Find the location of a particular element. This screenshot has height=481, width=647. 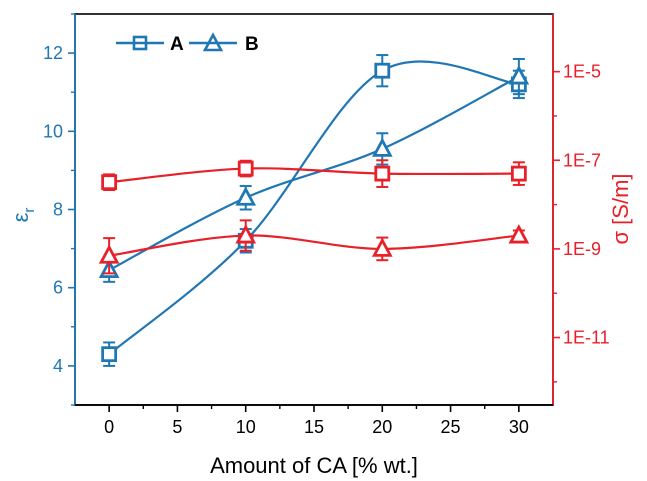

legend-marker-B is located at coordinates (213, 42).